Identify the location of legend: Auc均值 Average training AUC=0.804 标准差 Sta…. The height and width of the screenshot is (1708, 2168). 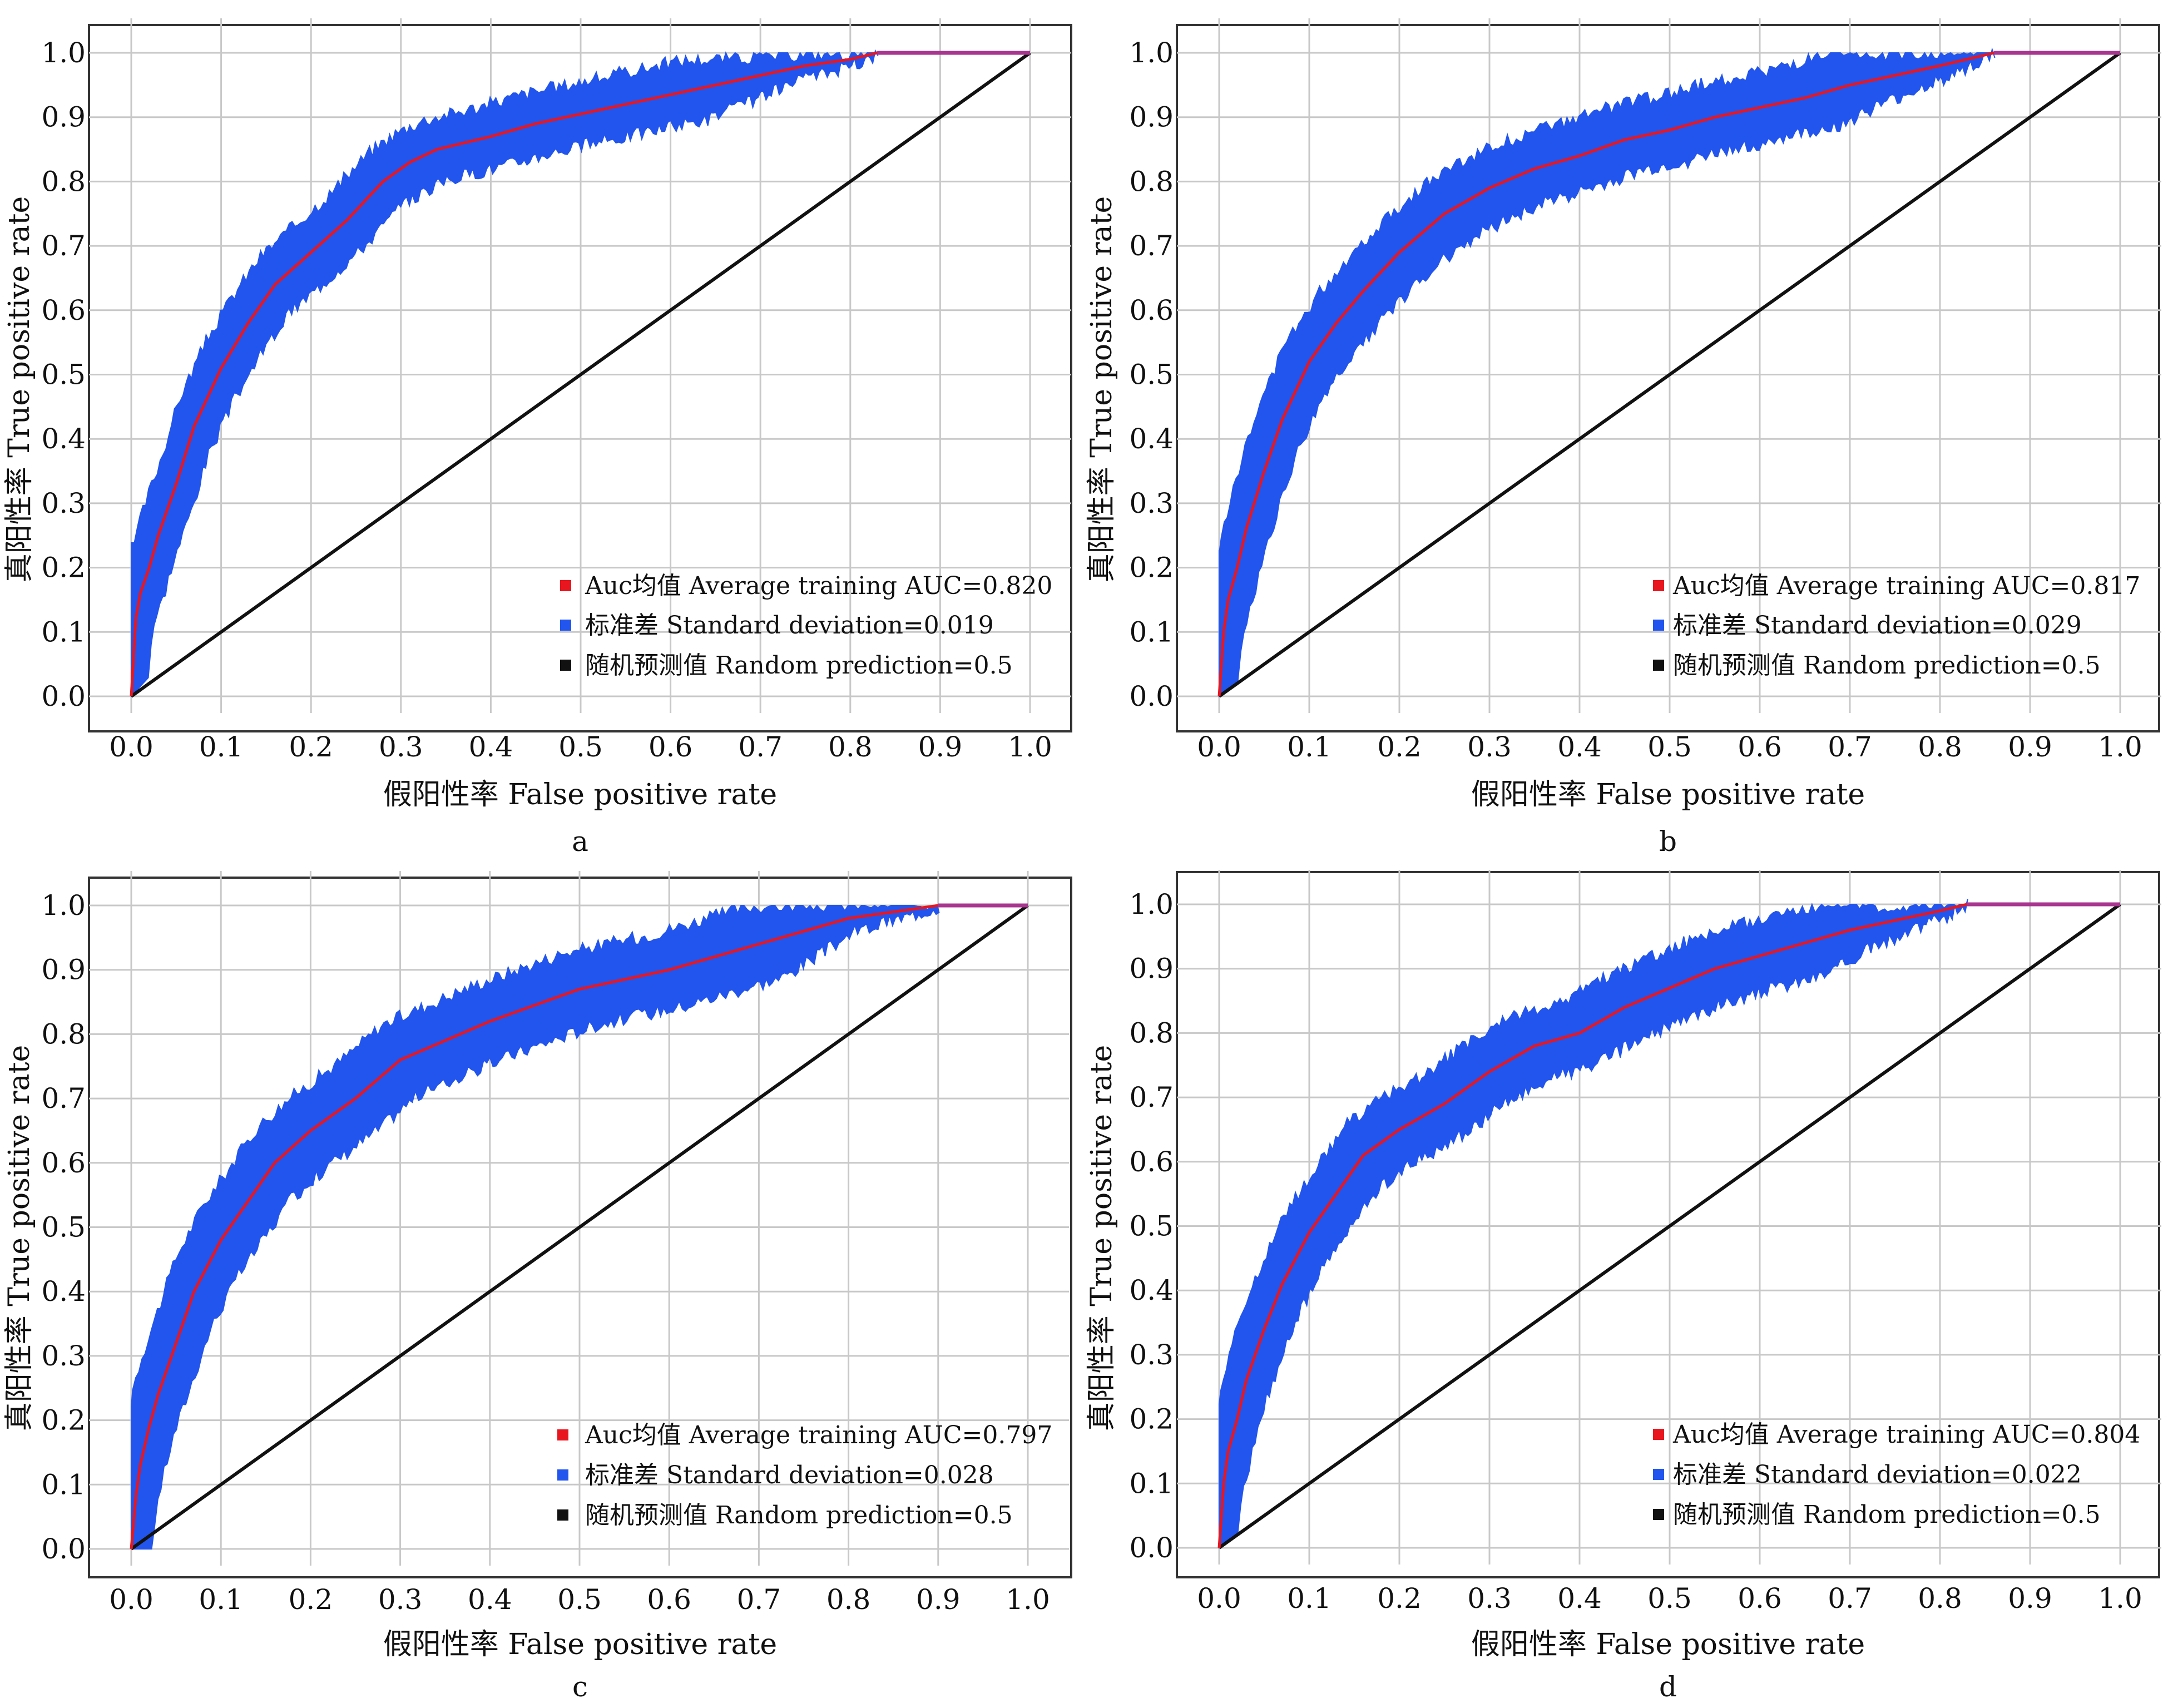
(1897, 1474).